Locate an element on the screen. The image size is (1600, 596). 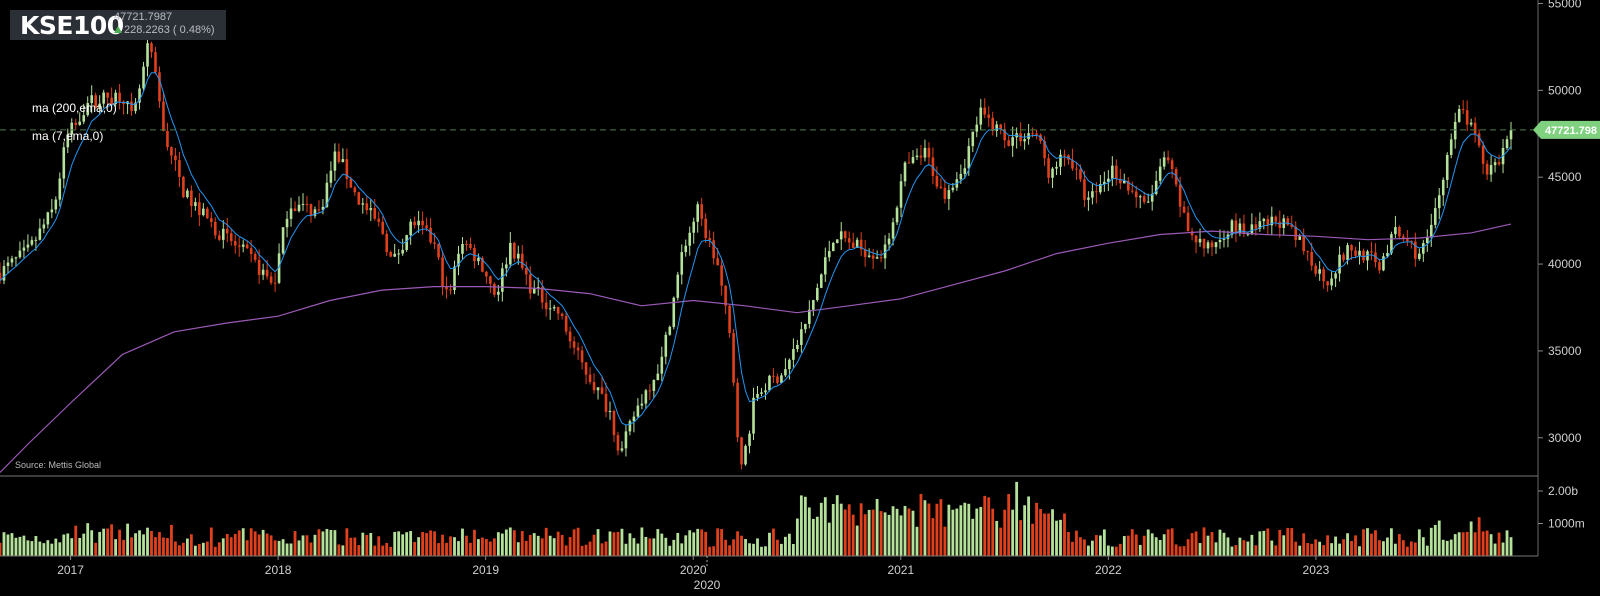
indicator-legend-ema200: ma (200,ema,0) is located at coordinates (74, 108).